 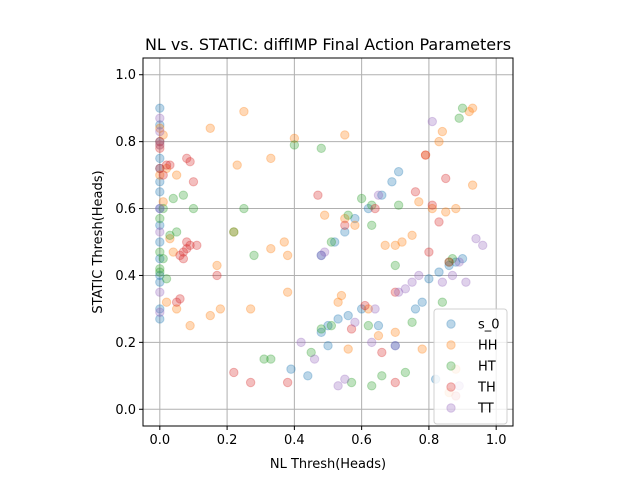 I want to click on x-tick-label: 0.2, so click(x=227, y=440).